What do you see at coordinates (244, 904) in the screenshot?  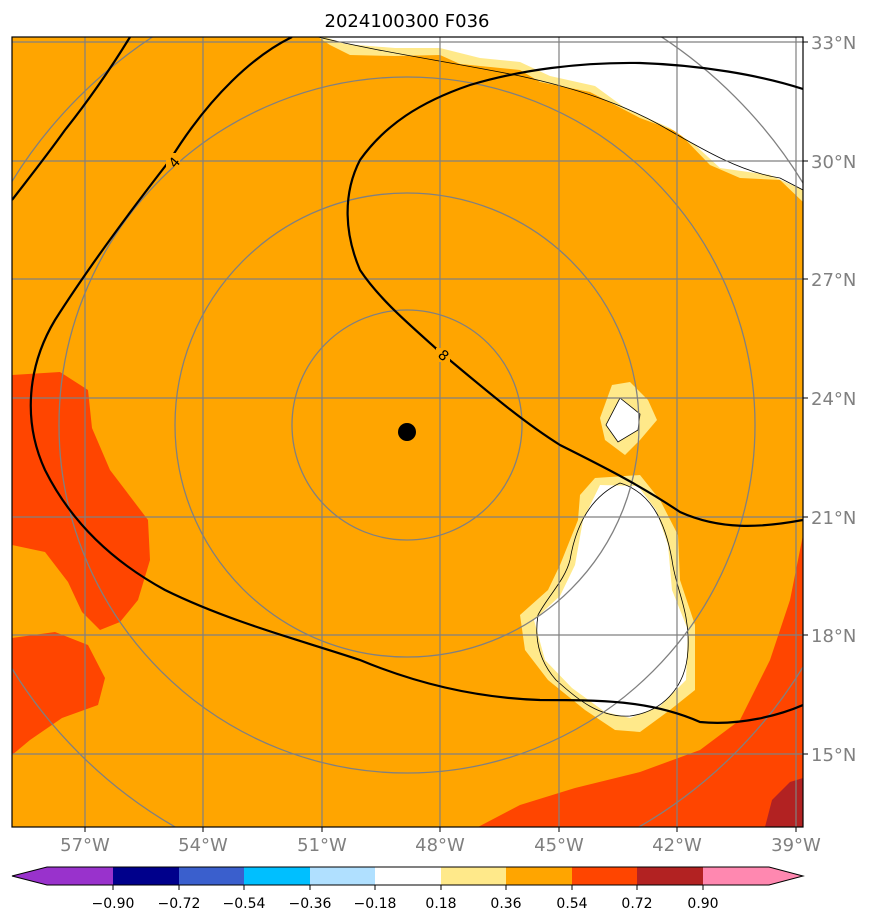 I see `colorbar-tick-label: −0.54` at bounding box center [244, 904].